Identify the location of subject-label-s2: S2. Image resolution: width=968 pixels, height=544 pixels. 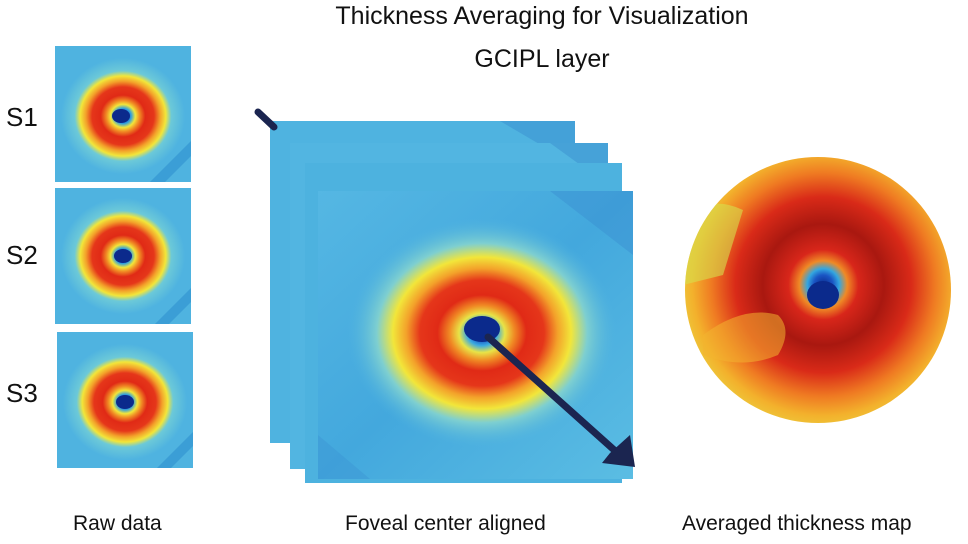
(22, 255).